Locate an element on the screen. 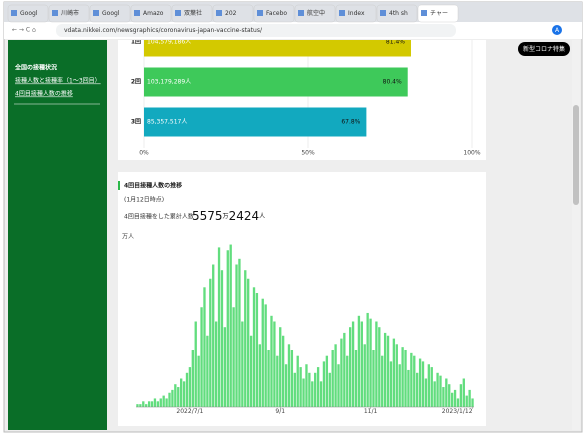  scroll-thumb is located at coordinates (576, 155).